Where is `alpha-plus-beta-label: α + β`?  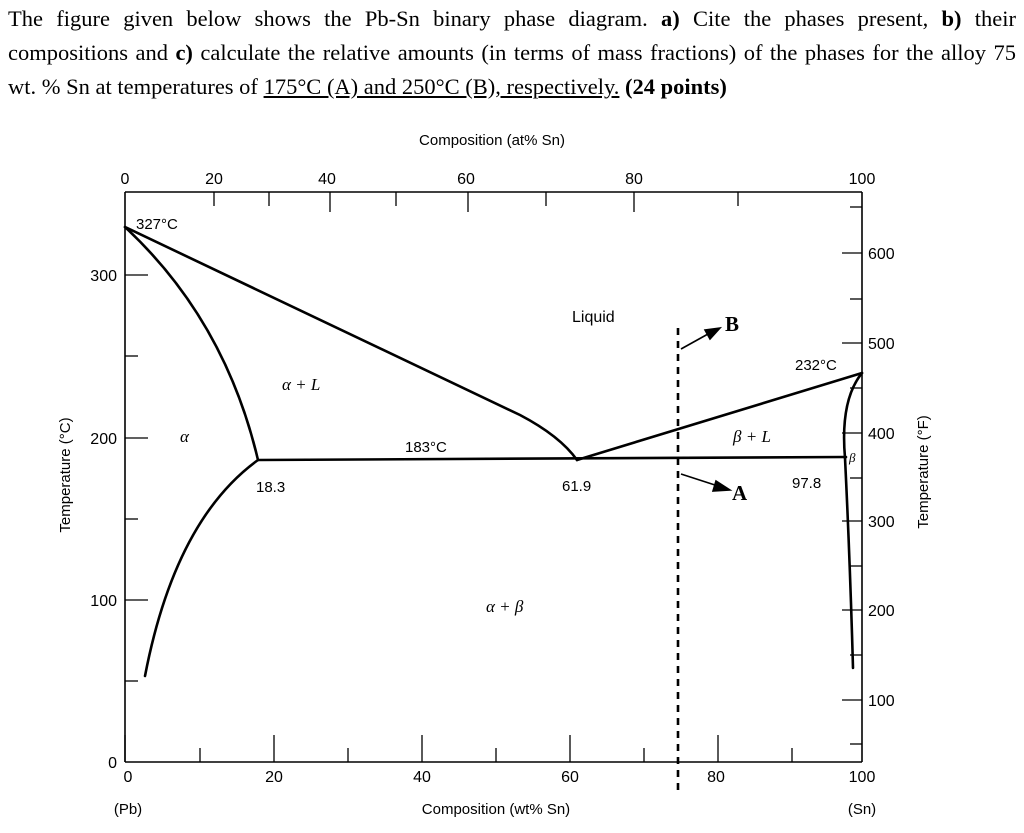
alpha-plus-beta-label: α + β is located at coordinates (505, 606).